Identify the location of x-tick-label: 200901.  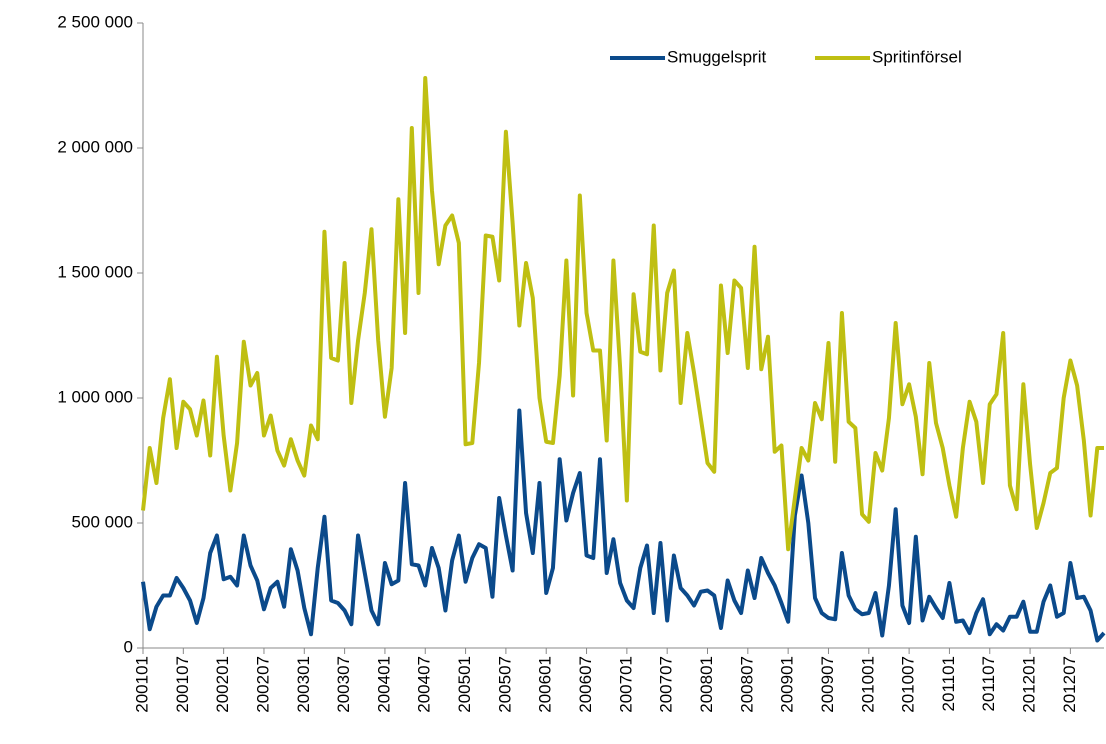
(787, 684).